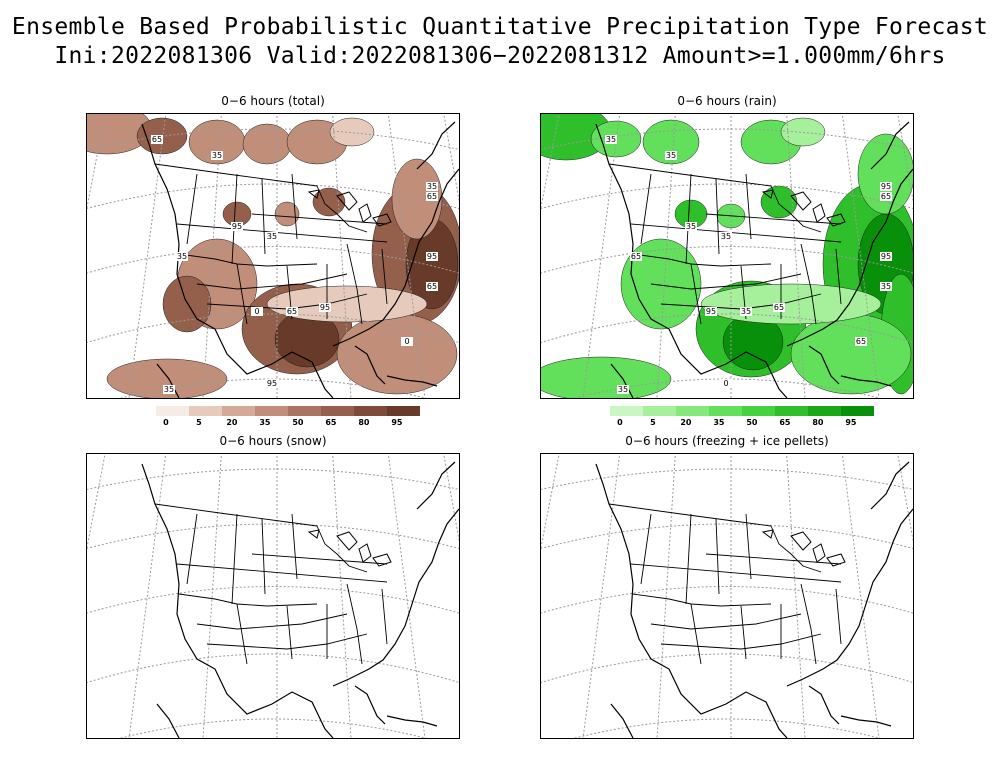  Describe the element at coordinates (851, 422) in the screenshot. I see `colorbar-tick-label: 95` at that location.